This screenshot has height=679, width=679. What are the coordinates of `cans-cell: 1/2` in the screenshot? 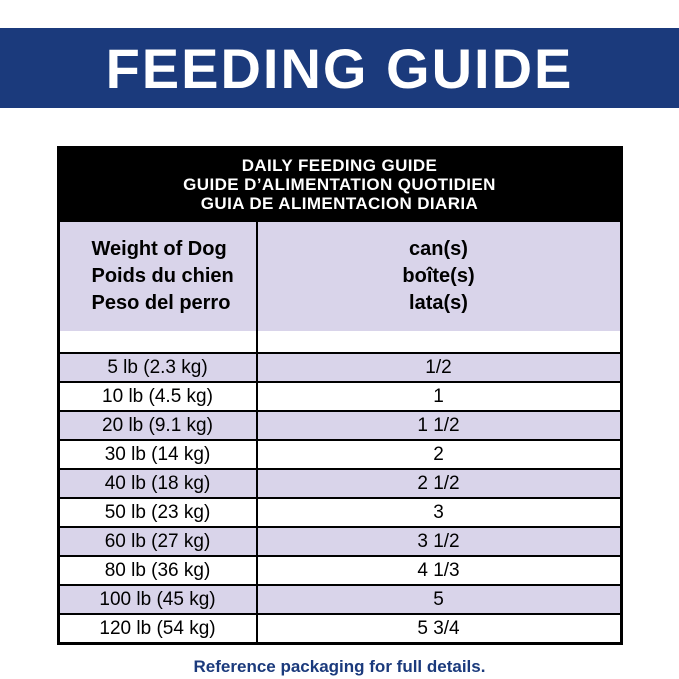 It's located at (438, 367).